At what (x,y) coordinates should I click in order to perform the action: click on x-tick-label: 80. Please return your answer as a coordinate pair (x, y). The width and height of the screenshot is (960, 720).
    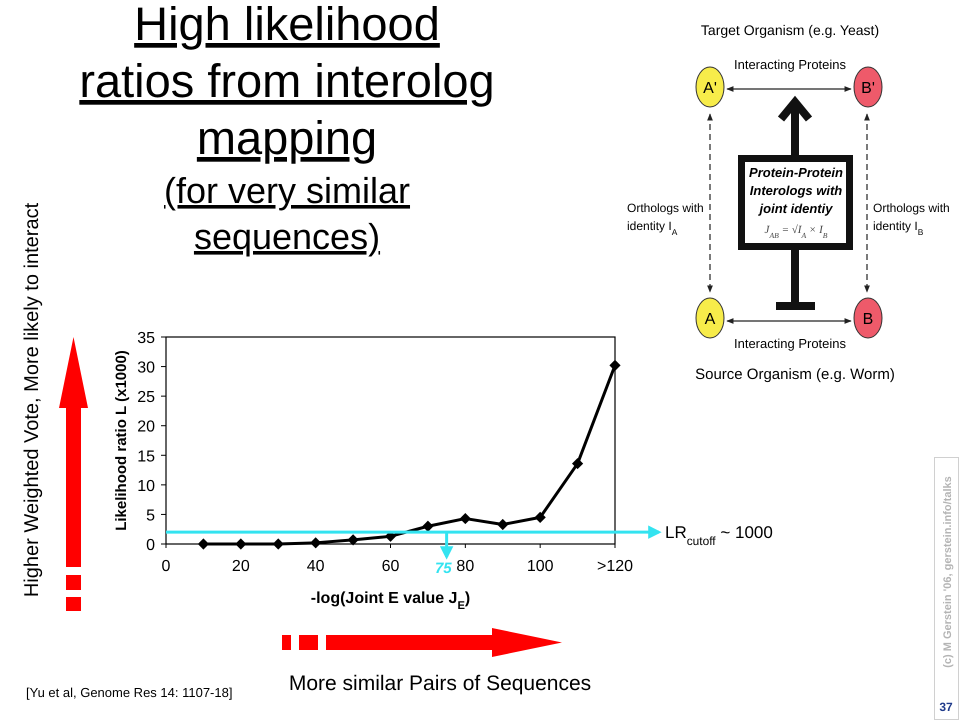
    Looking at the image, I should click on (465, 566).